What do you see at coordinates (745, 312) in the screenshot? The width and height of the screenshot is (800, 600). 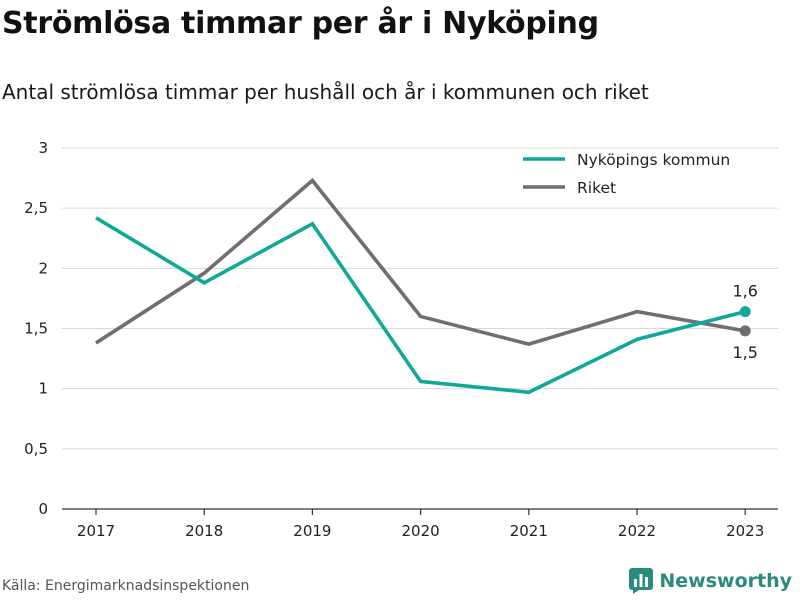 I see `end-point-kommun` at bounding box center [745, 312].